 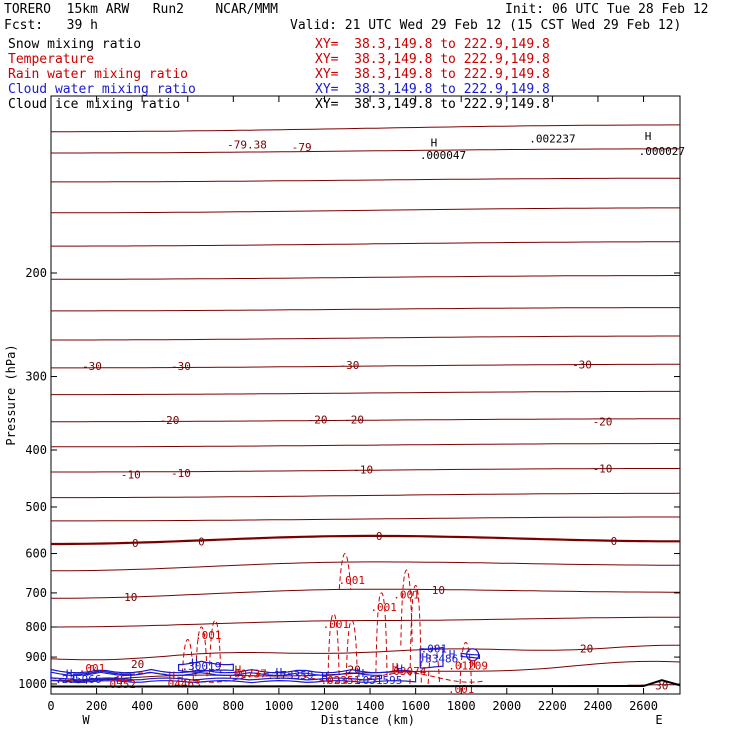 I want to click on legend-snow-label: Snow mixing ratio, so click(x=75, y=44).